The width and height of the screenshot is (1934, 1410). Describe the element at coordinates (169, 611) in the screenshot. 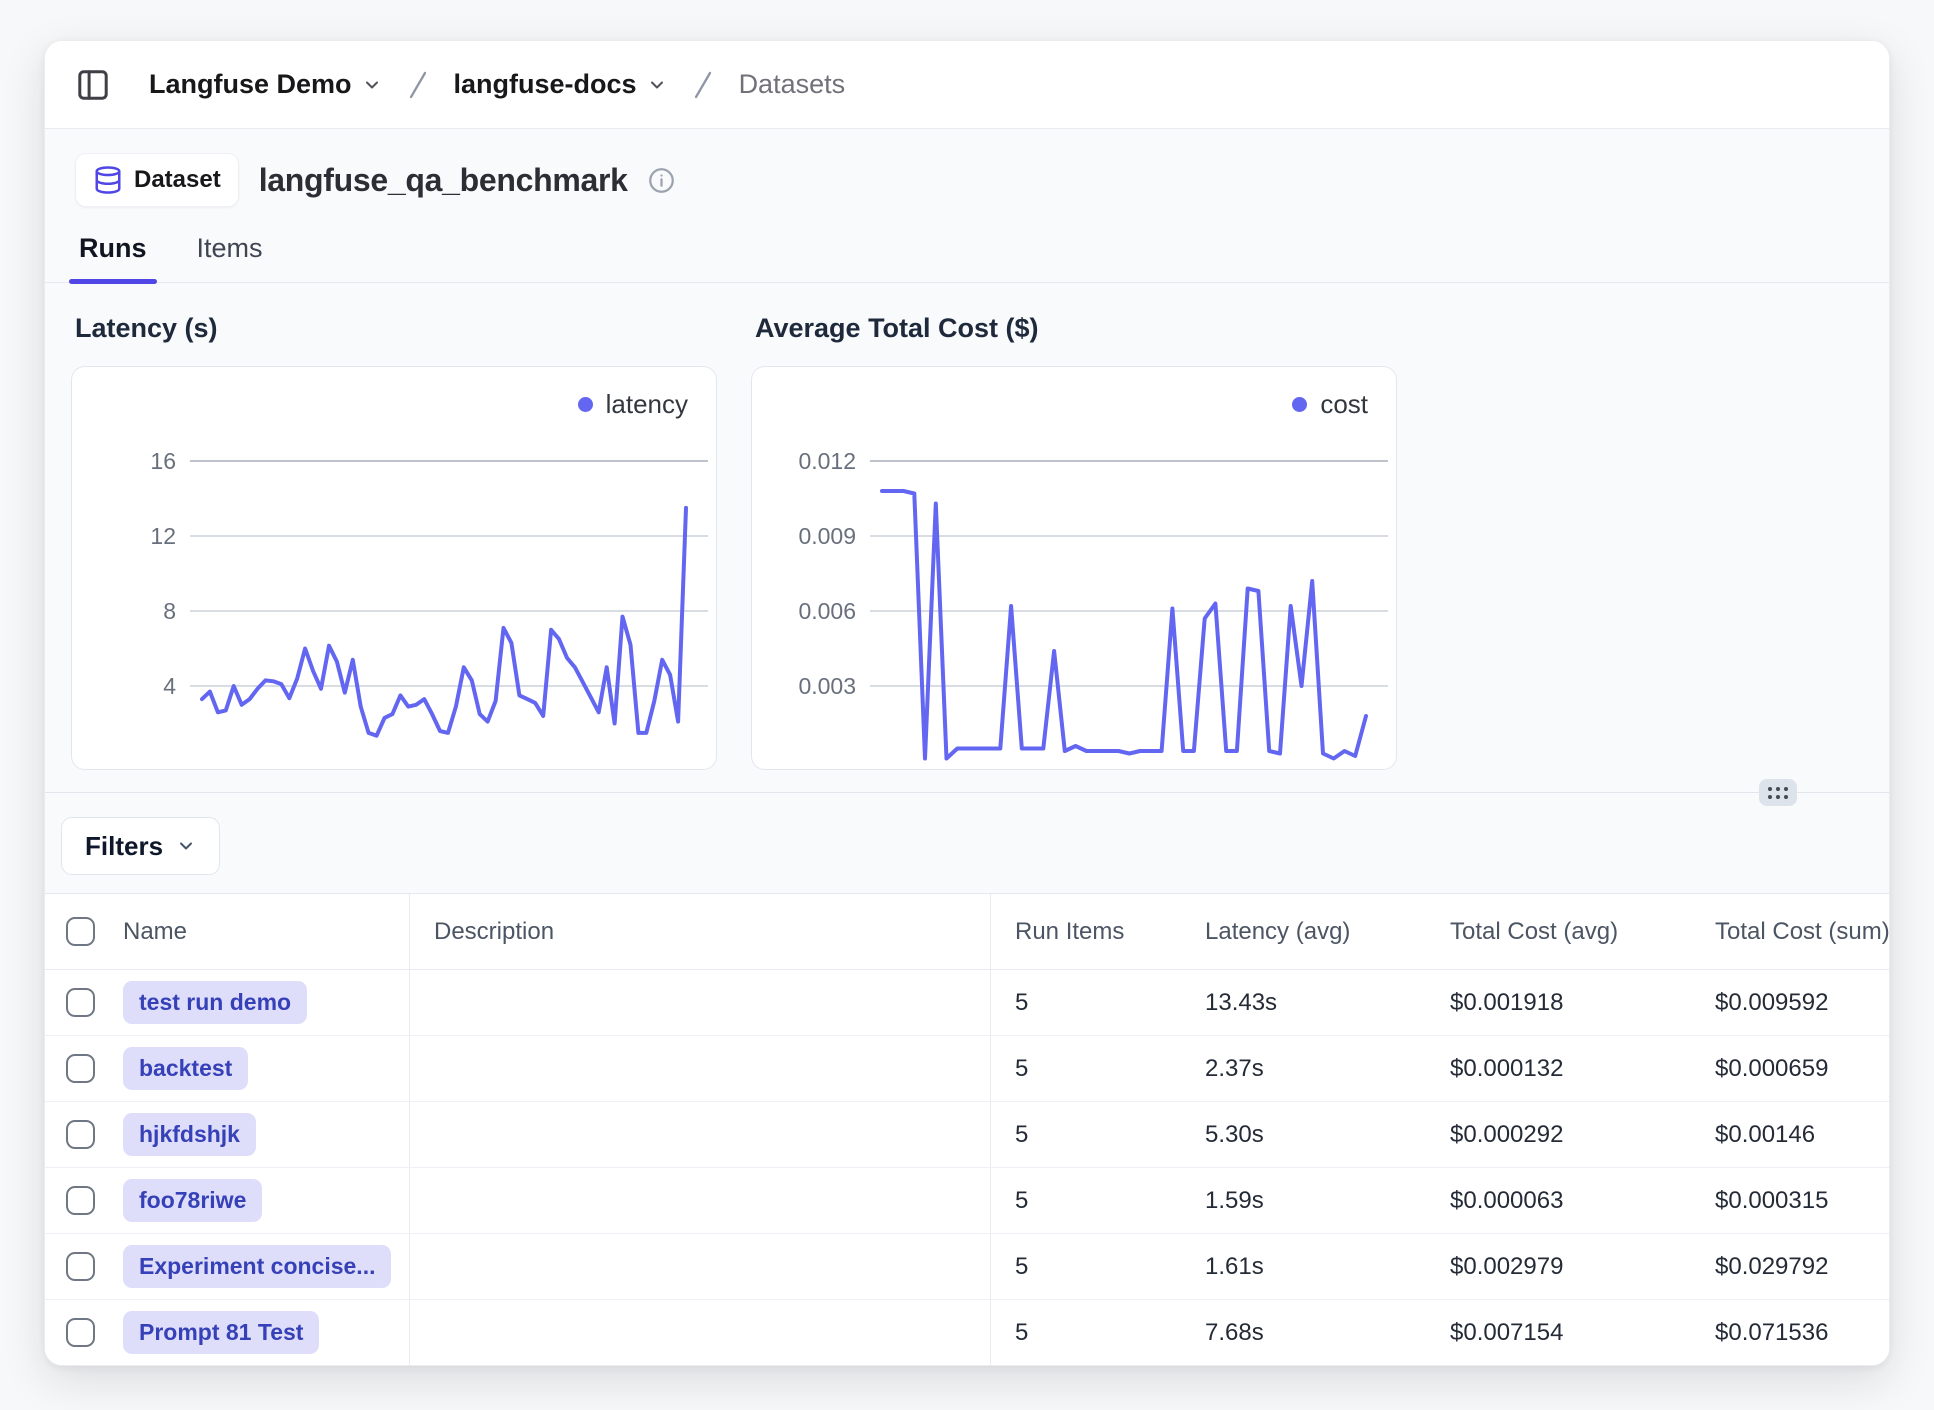

I see `svg-text: 8` at that location.